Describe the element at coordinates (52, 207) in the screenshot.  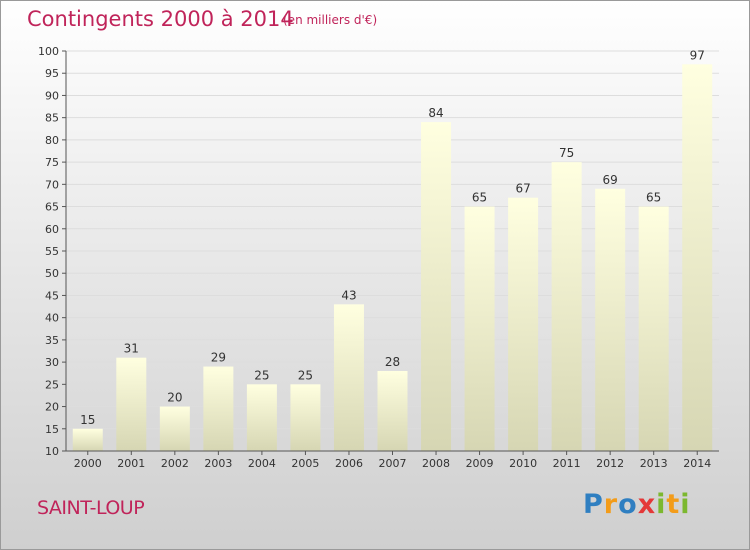
I see `y-tick-label: 65` at that location.